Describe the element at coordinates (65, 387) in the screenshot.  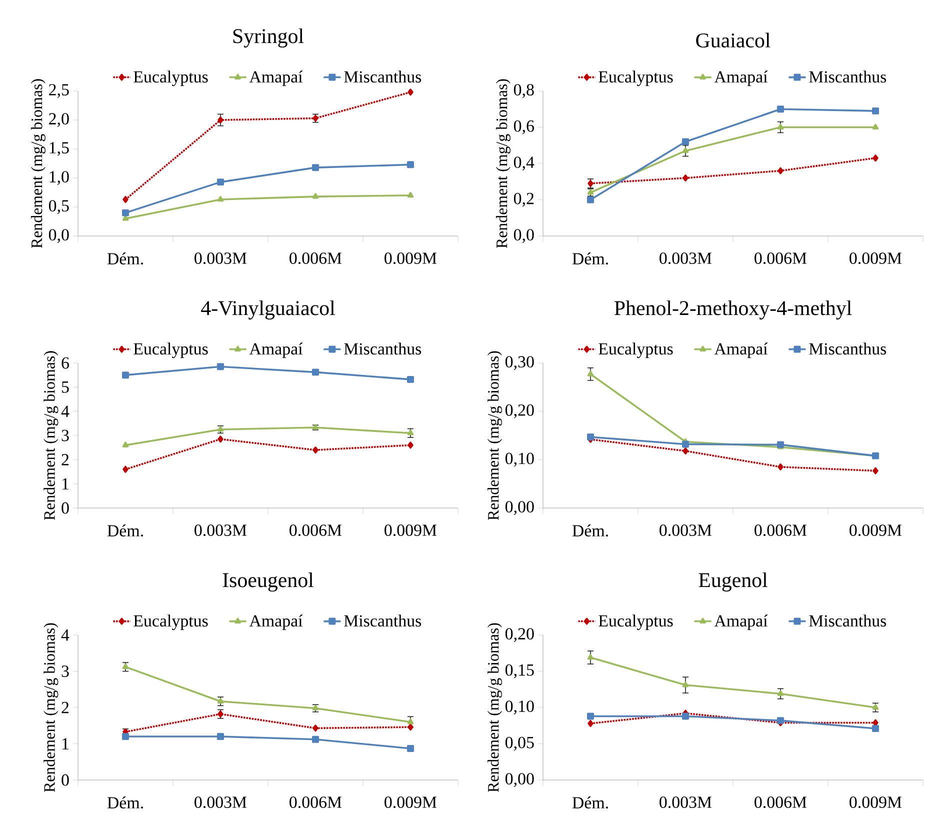
I see `y-tick-label: 5` at that location.